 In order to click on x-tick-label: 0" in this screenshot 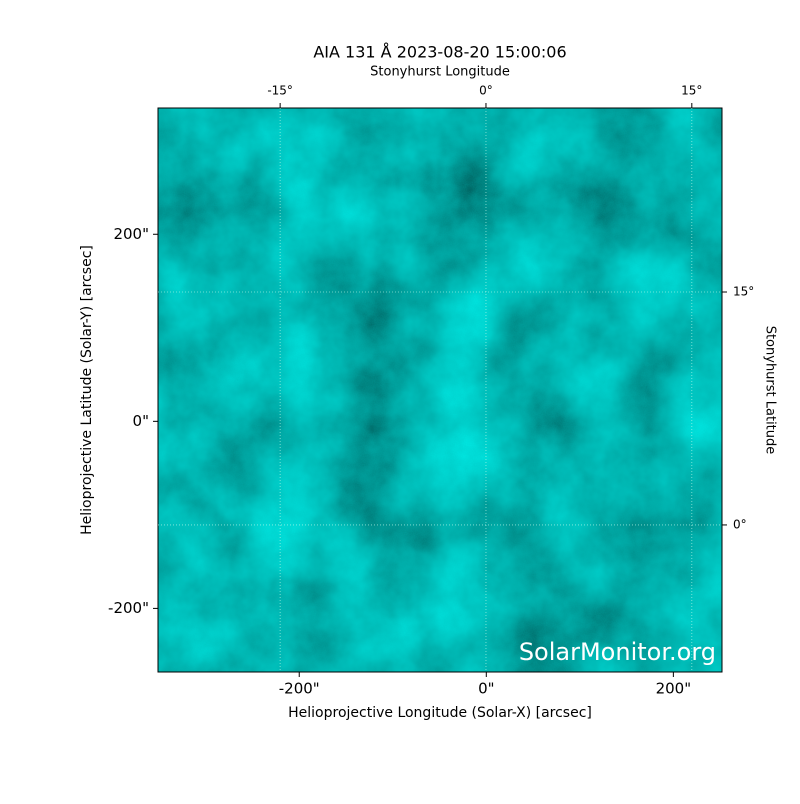, I will do `click(486, 689)`.